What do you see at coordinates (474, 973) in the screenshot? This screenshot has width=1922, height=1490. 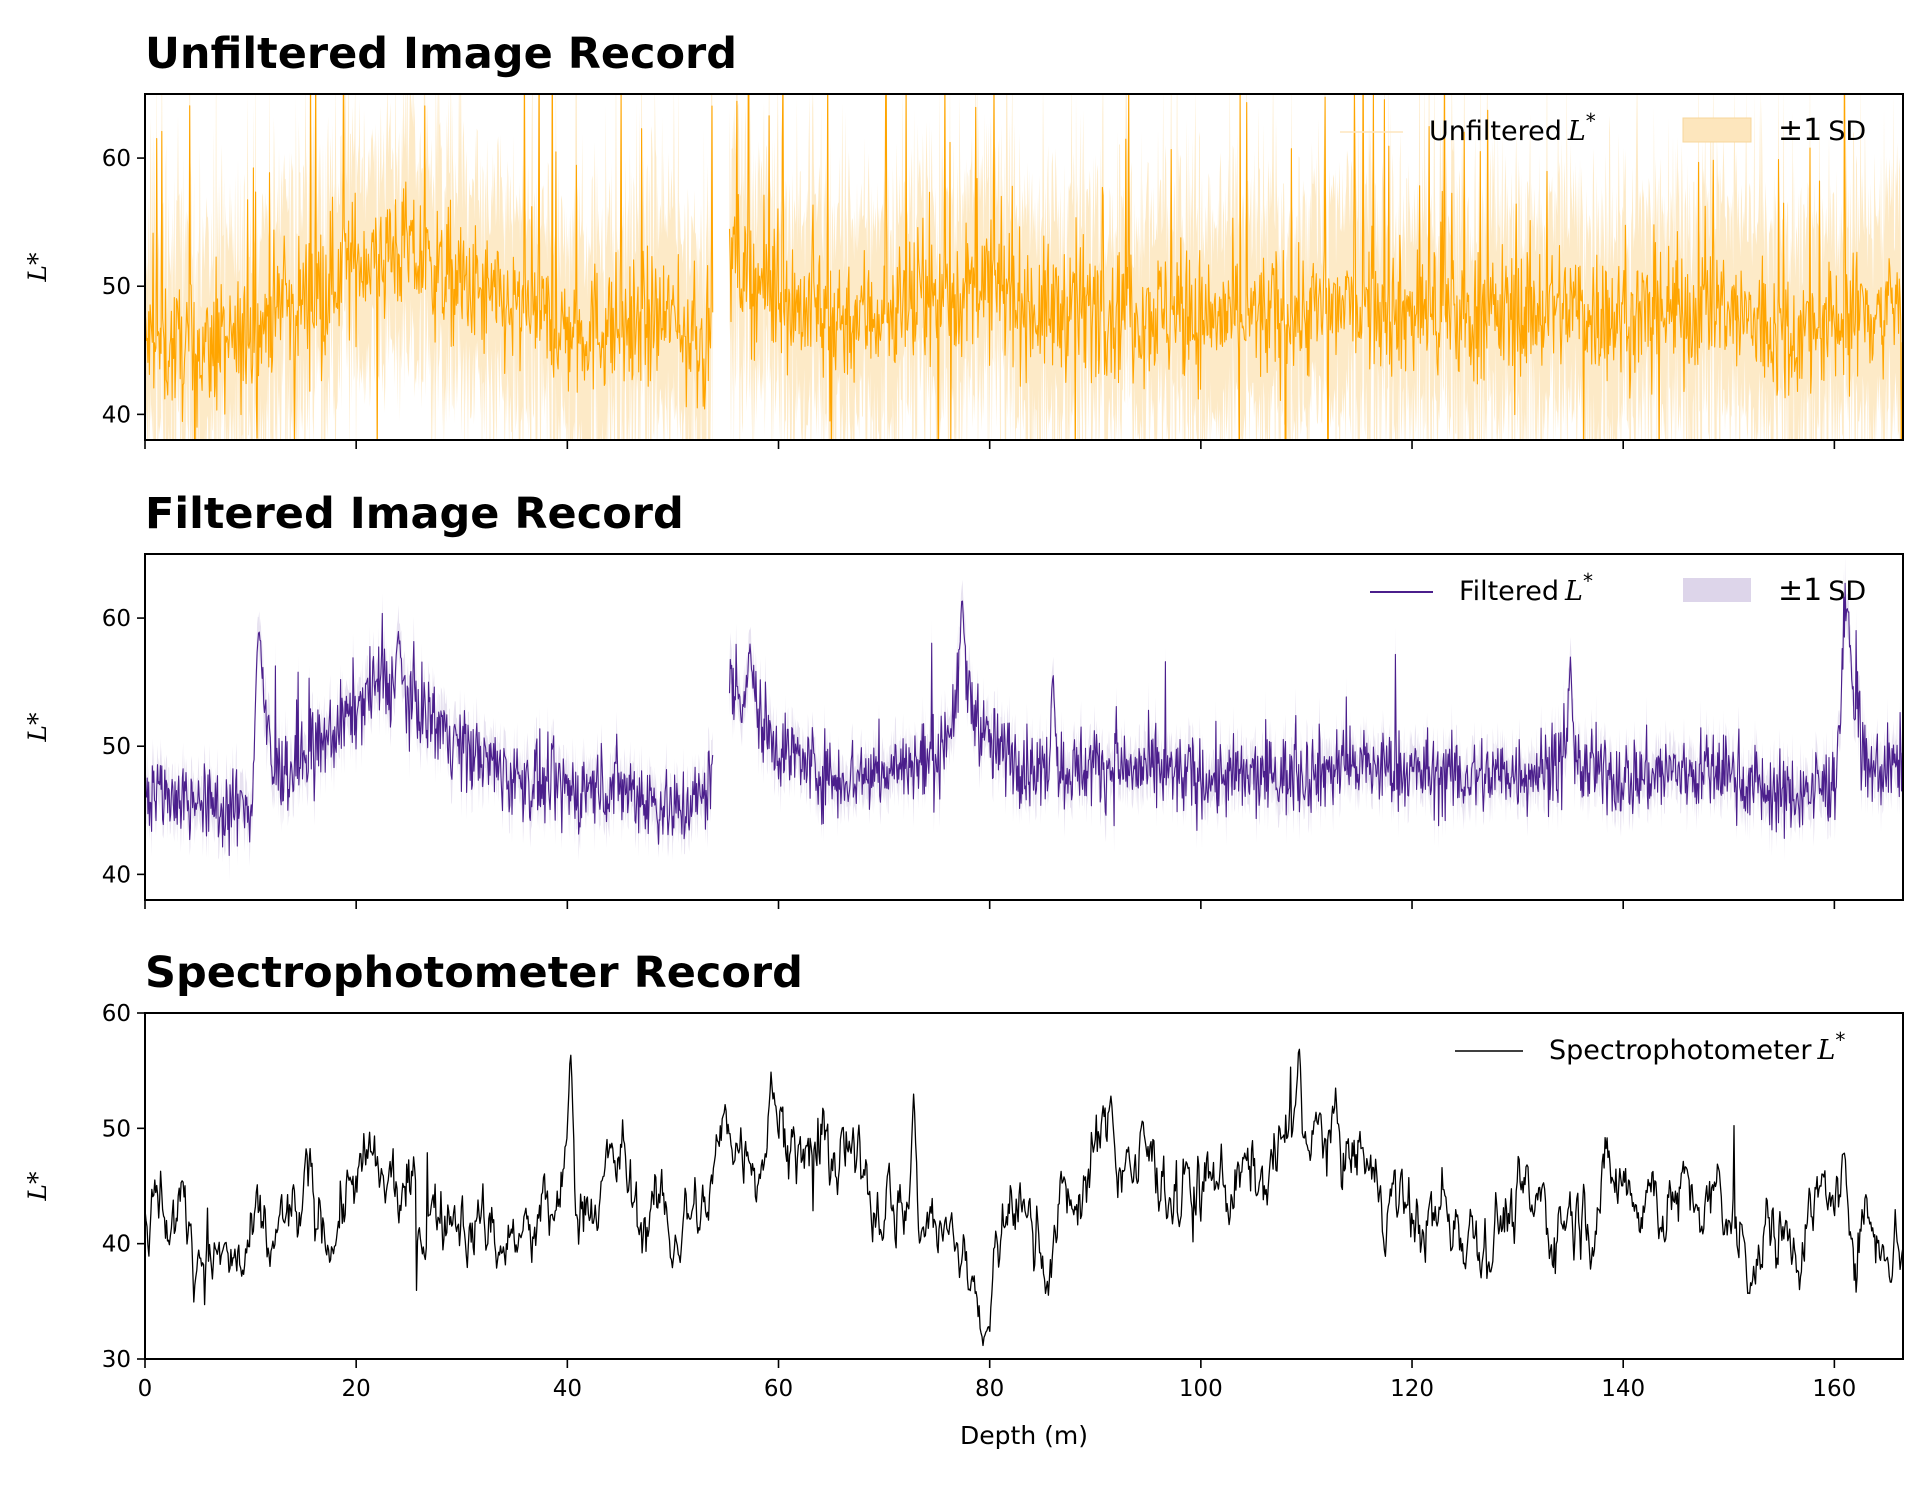 I see `panel-title: Spectrophotometer Record` at bounding box center [474, 973].